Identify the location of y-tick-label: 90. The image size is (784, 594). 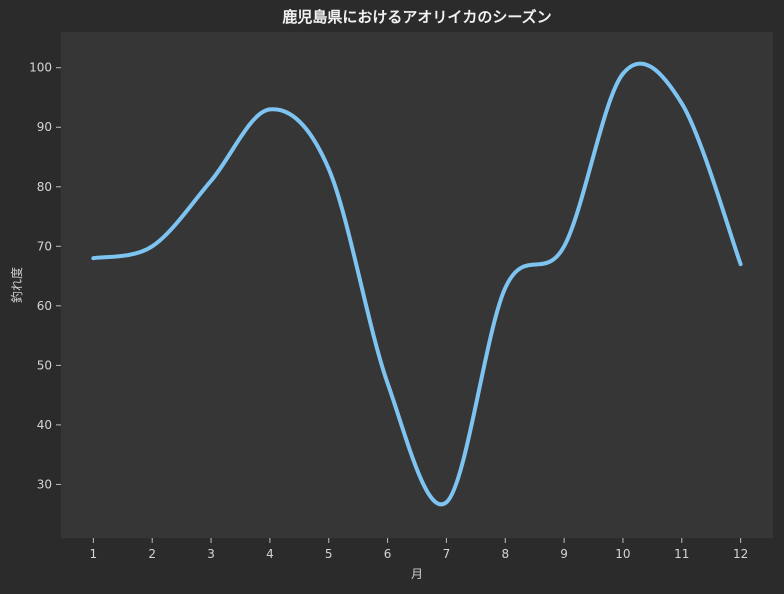
(44, 127).